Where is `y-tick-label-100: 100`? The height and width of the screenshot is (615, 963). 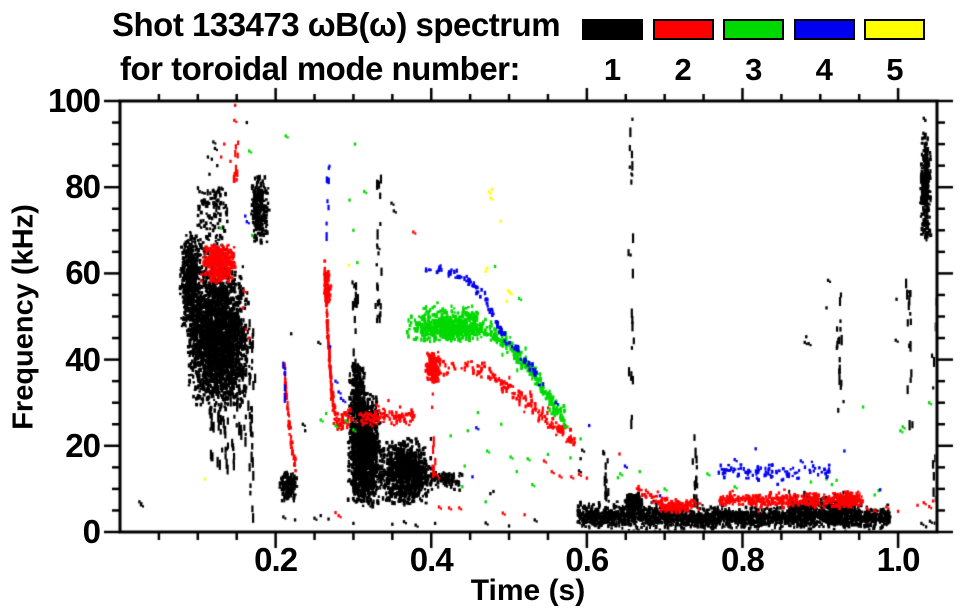 y-tick-label-100: 100 is located at coordinates (74, 100).